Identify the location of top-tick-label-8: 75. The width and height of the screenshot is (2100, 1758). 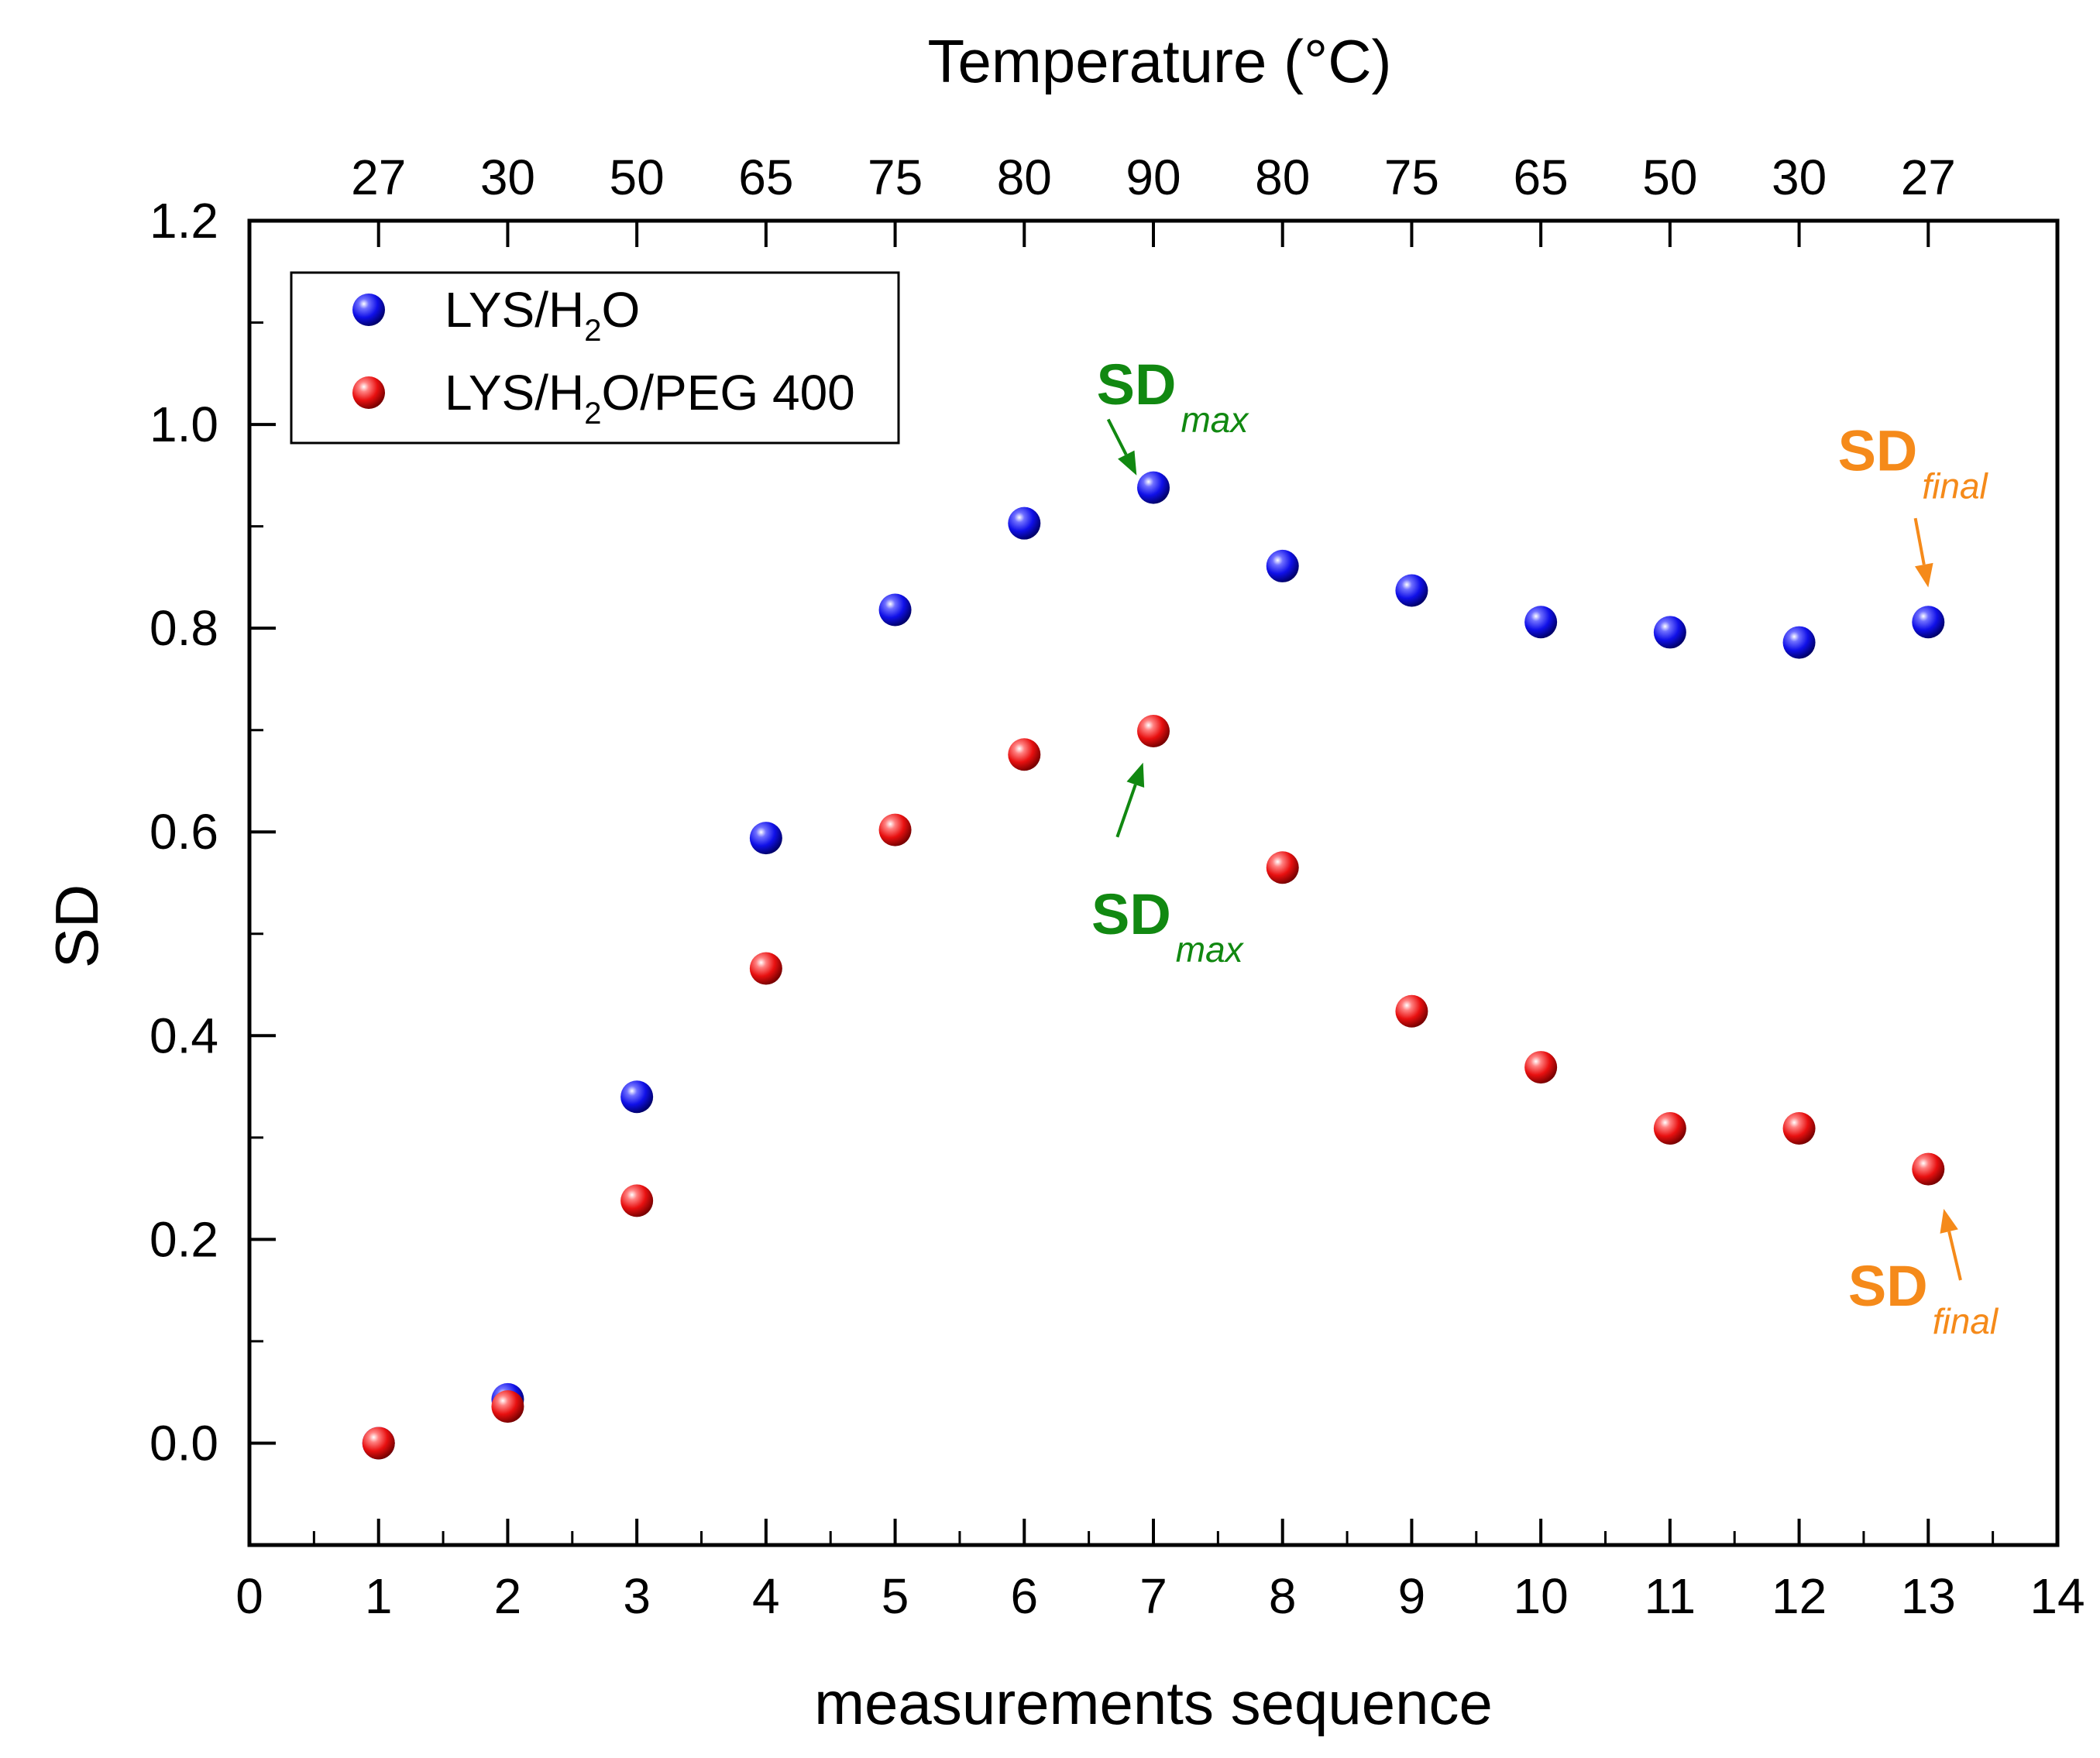
(1411, 177).